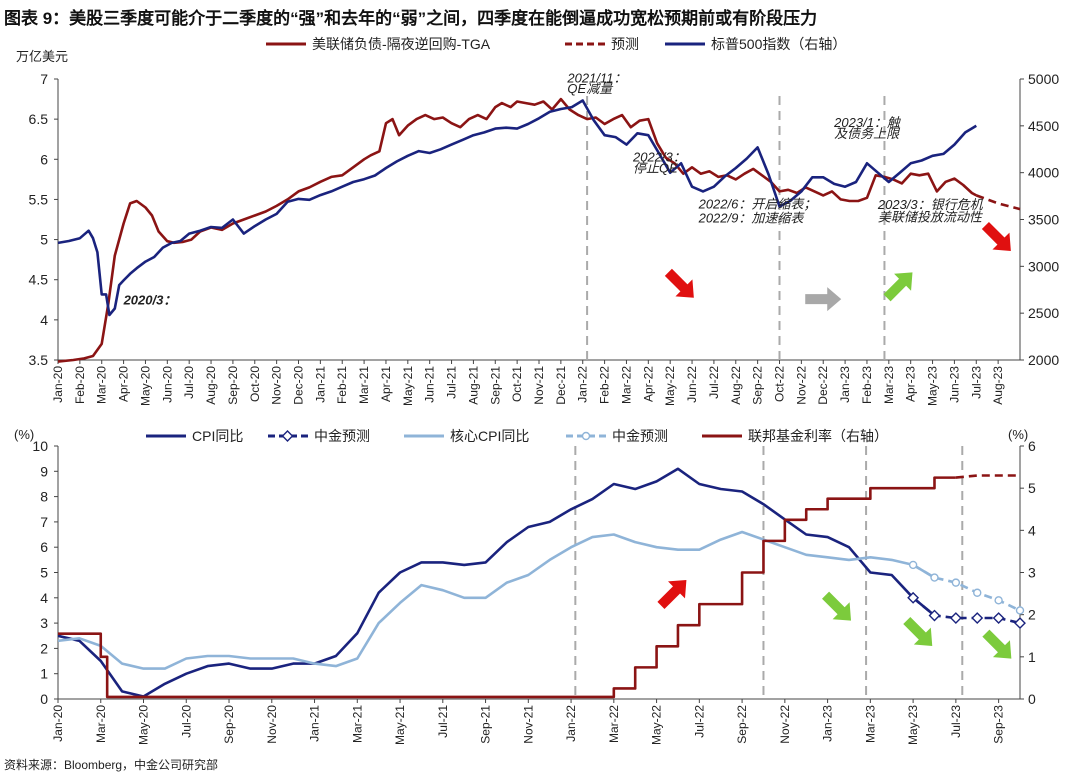  I want to click on chart2-x-tick-label: May-22, so click(657, 725).